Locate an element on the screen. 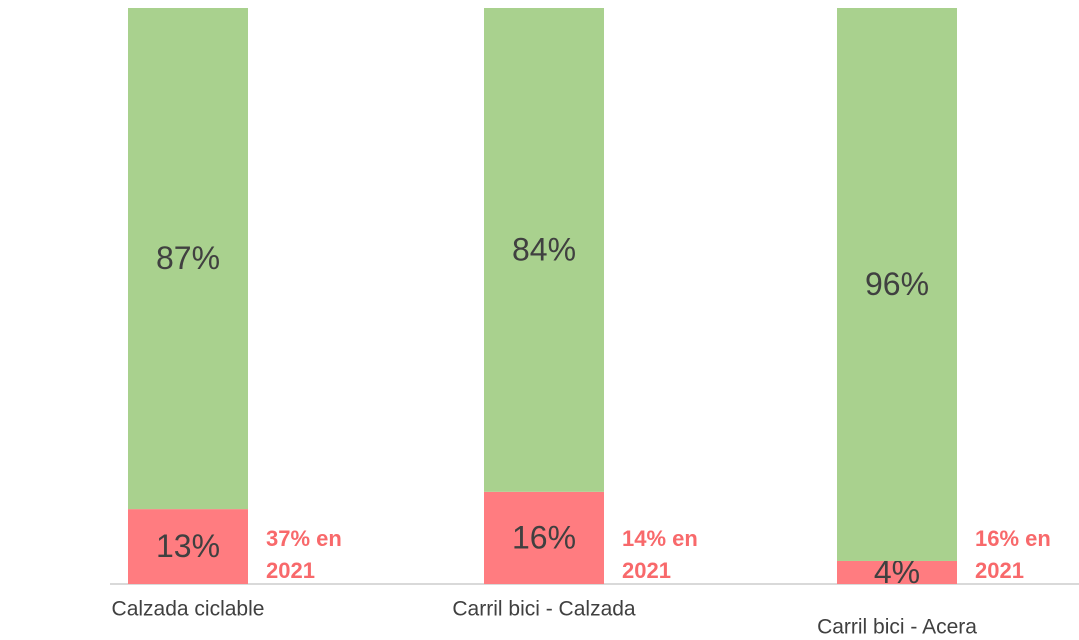  x-tick-label: Calzada ciclable is located at coordinates (188, 609).